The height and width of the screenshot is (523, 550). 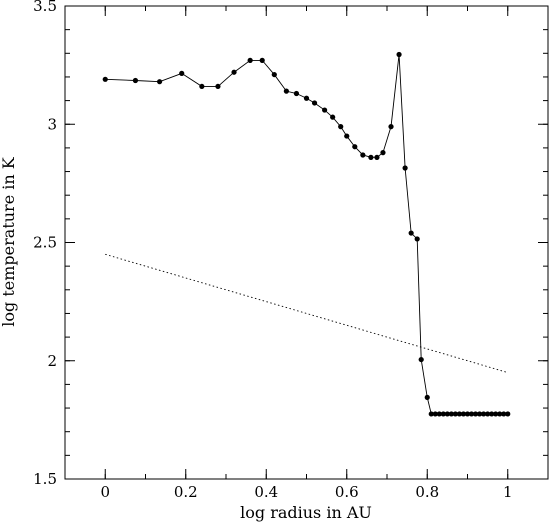 What do you see at coordinates (105, 492) in the screenshot?
I see `x-tick-label: 0` at bounding box center [105, 492].